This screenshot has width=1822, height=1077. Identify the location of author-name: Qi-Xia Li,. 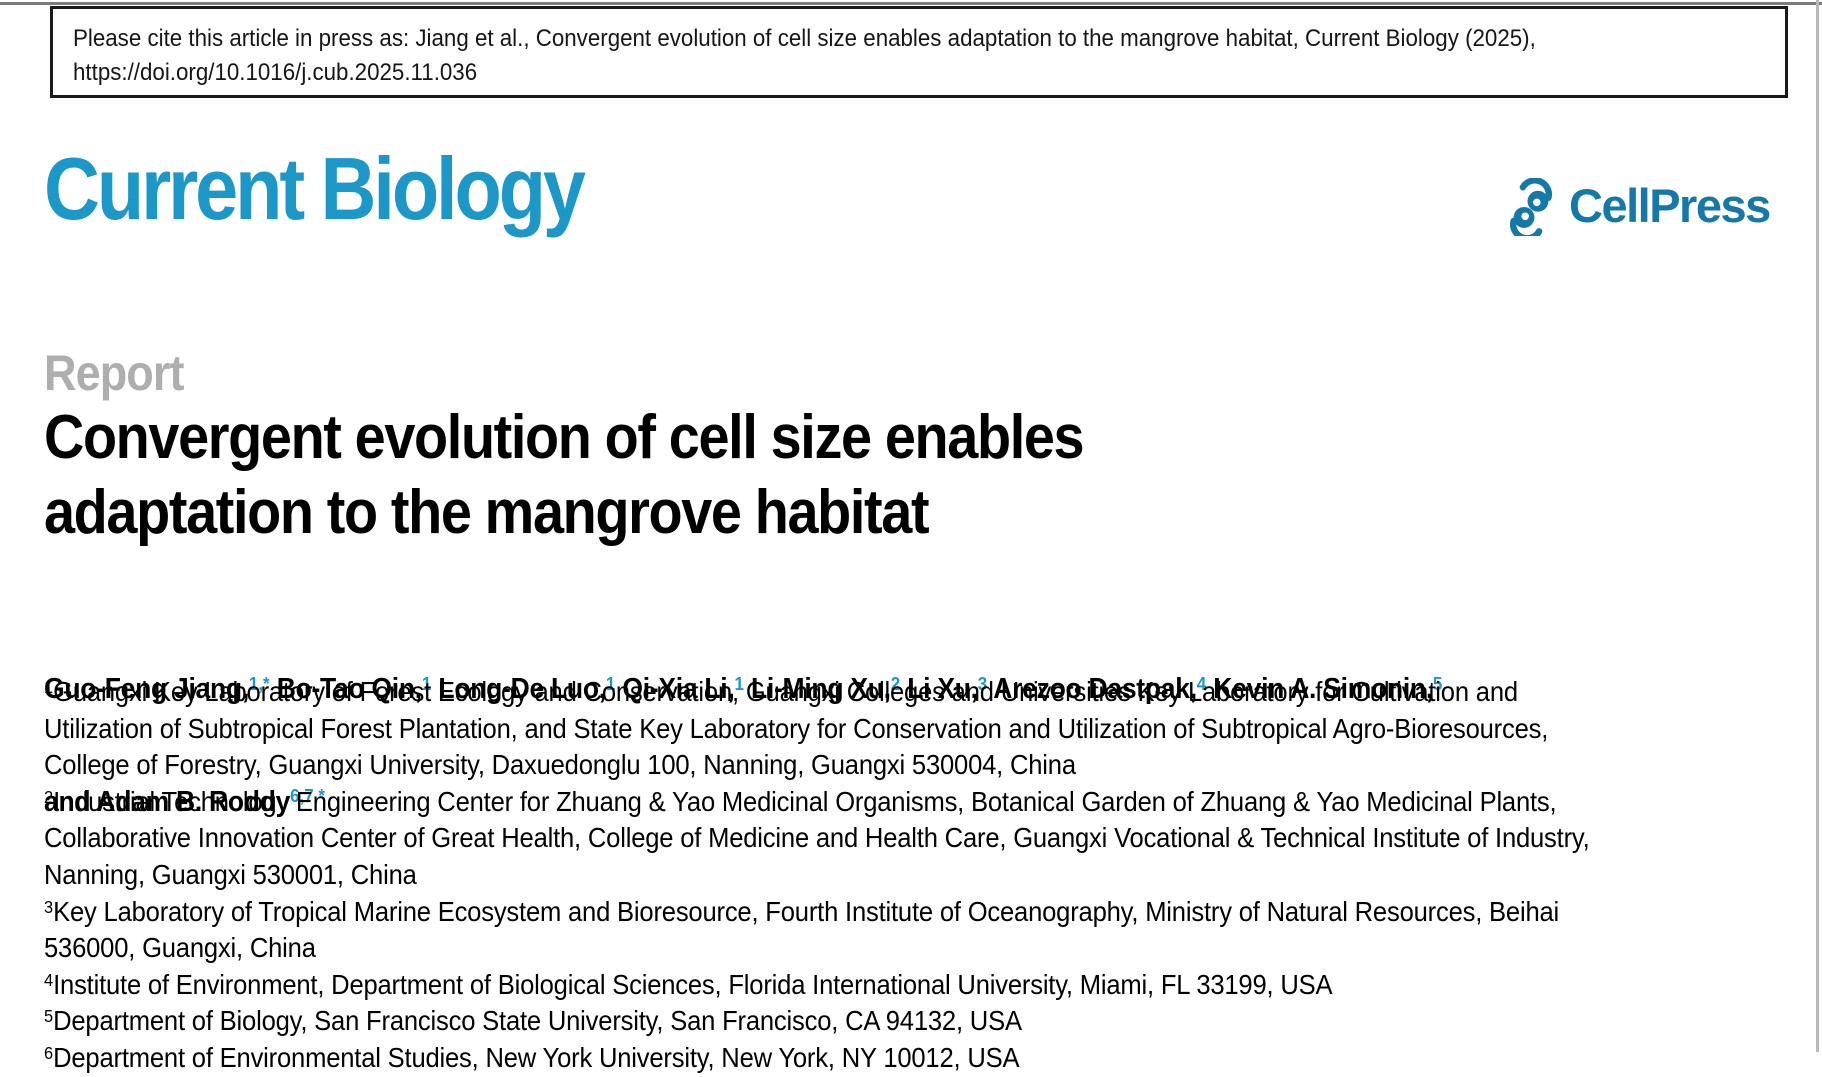
(675, 689).